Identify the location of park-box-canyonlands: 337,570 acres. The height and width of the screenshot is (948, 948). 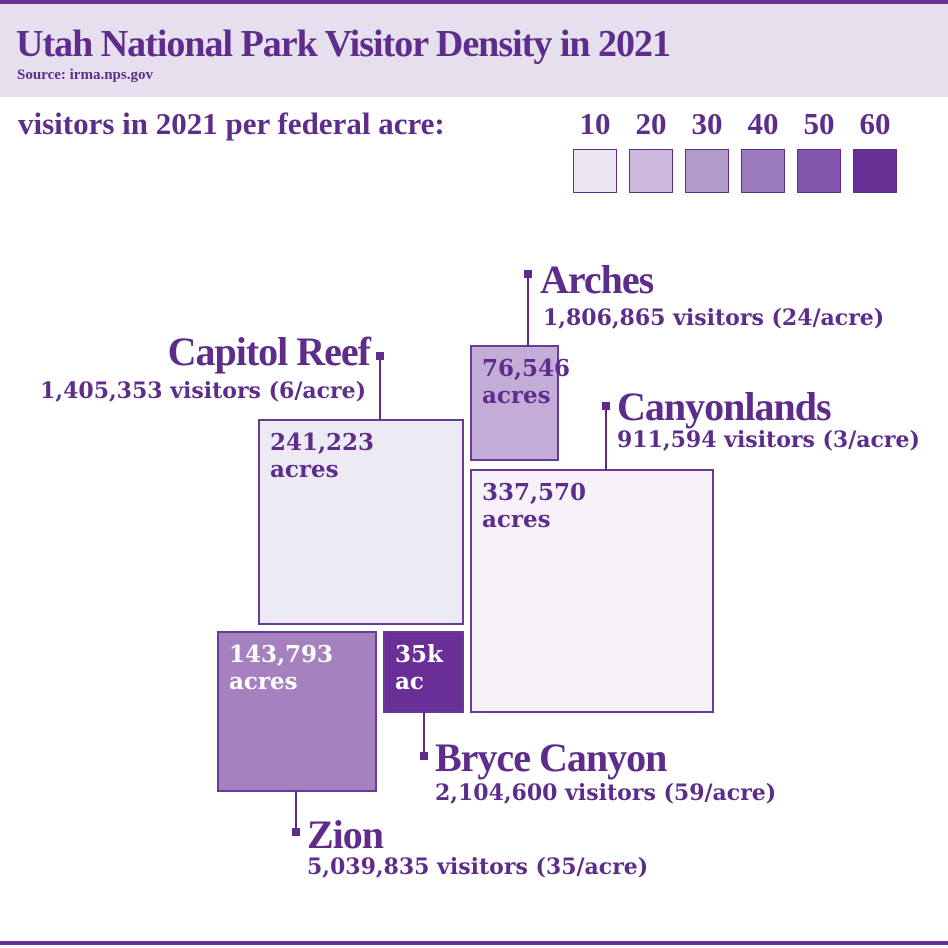
(592, 591).